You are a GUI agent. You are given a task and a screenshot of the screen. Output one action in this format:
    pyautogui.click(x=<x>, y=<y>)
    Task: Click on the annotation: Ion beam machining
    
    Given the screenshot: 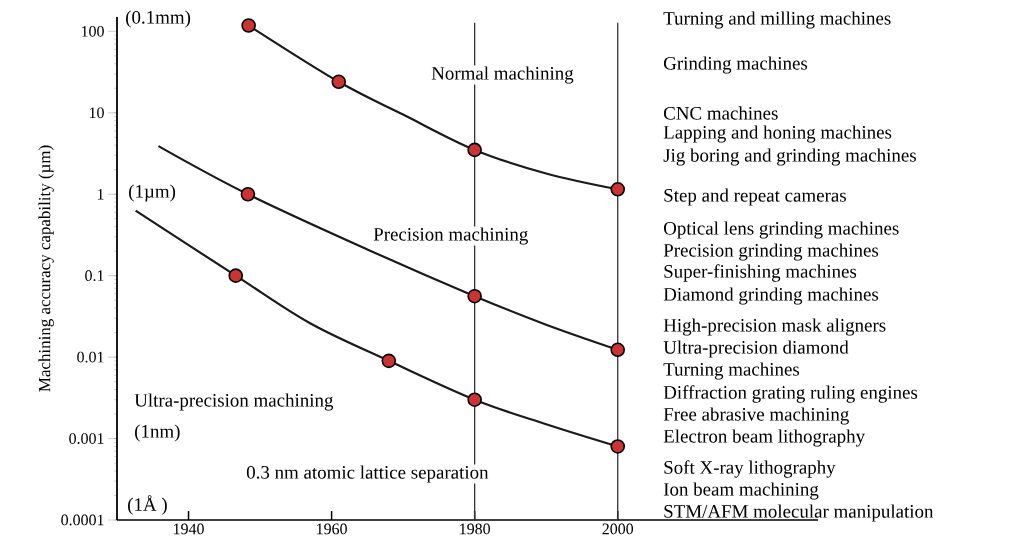 What is the action you would take?
    pyautogui.click(x=741, y=491)
    